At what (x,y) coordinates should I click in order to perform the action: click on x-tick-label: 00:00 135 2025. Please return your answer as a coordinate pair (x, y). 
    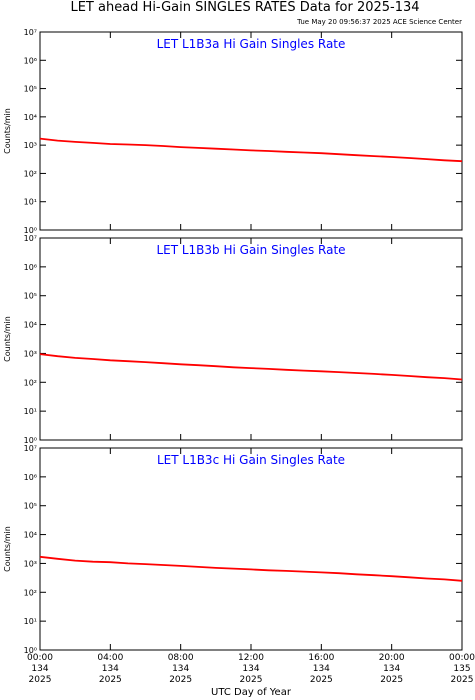
    Looking at the image, I should click on (462, 669).